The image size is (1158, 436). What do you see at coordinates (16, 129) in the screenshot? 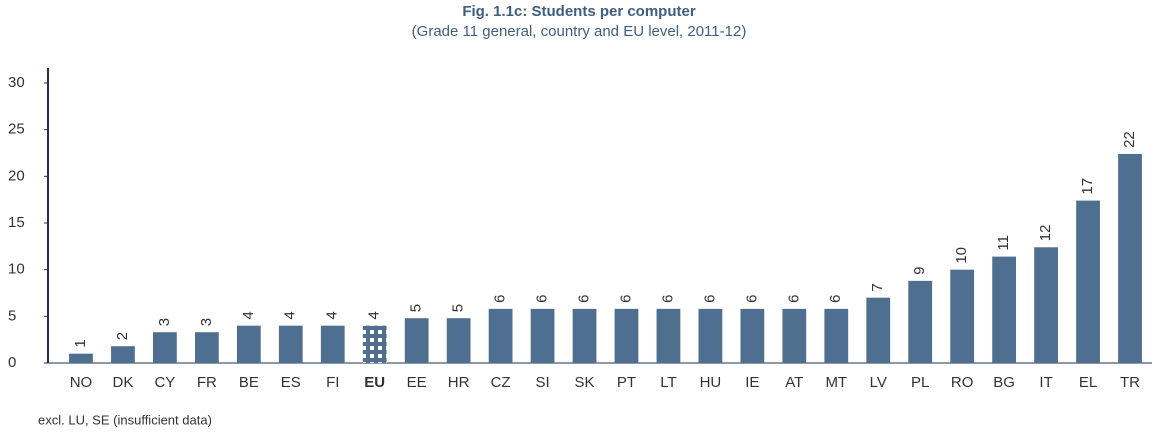
I see `y-tick-label: 25` at bounding box center [16, 129].